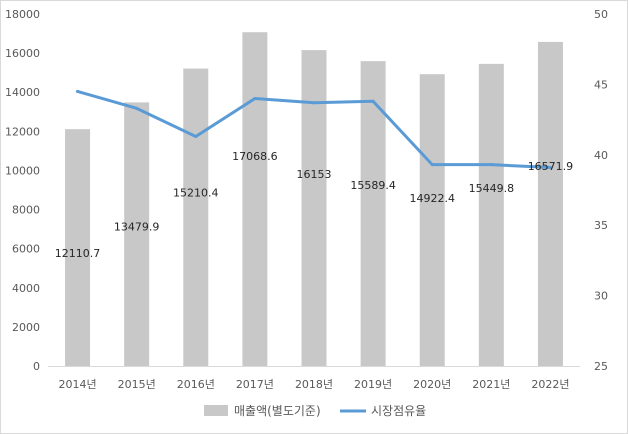  I want to click on x-tick-label: 2021년, so click(491, 384).